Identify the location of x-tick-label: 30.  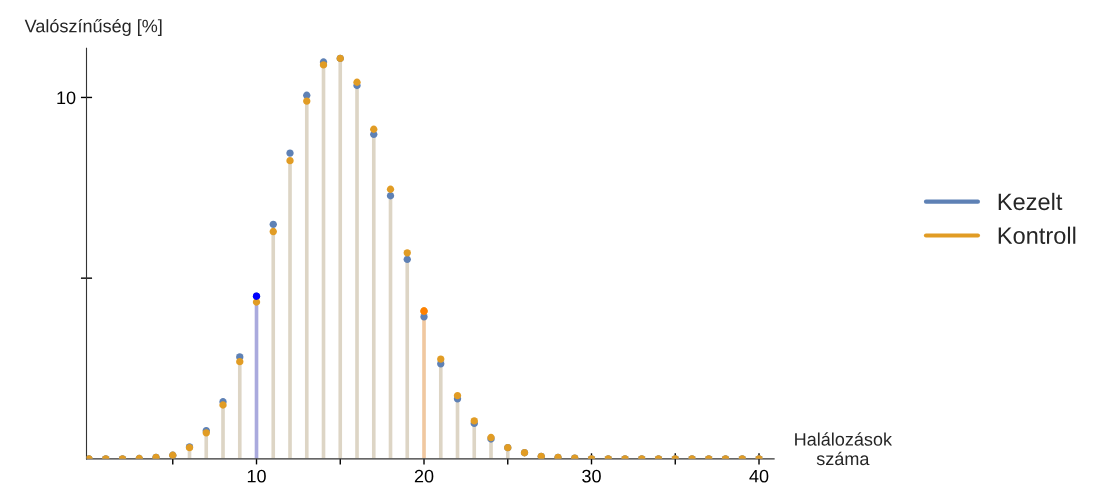
(591, 476).